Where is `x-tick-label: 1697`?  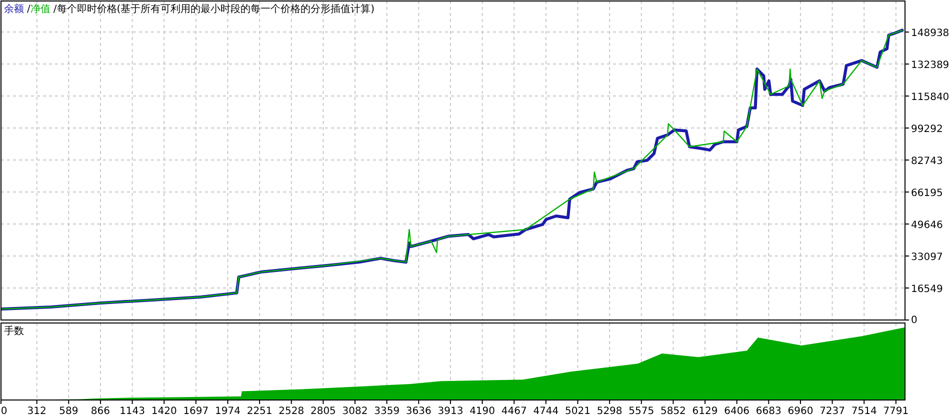
x-tick-label: 1697 is located at coordinates (196, 411).